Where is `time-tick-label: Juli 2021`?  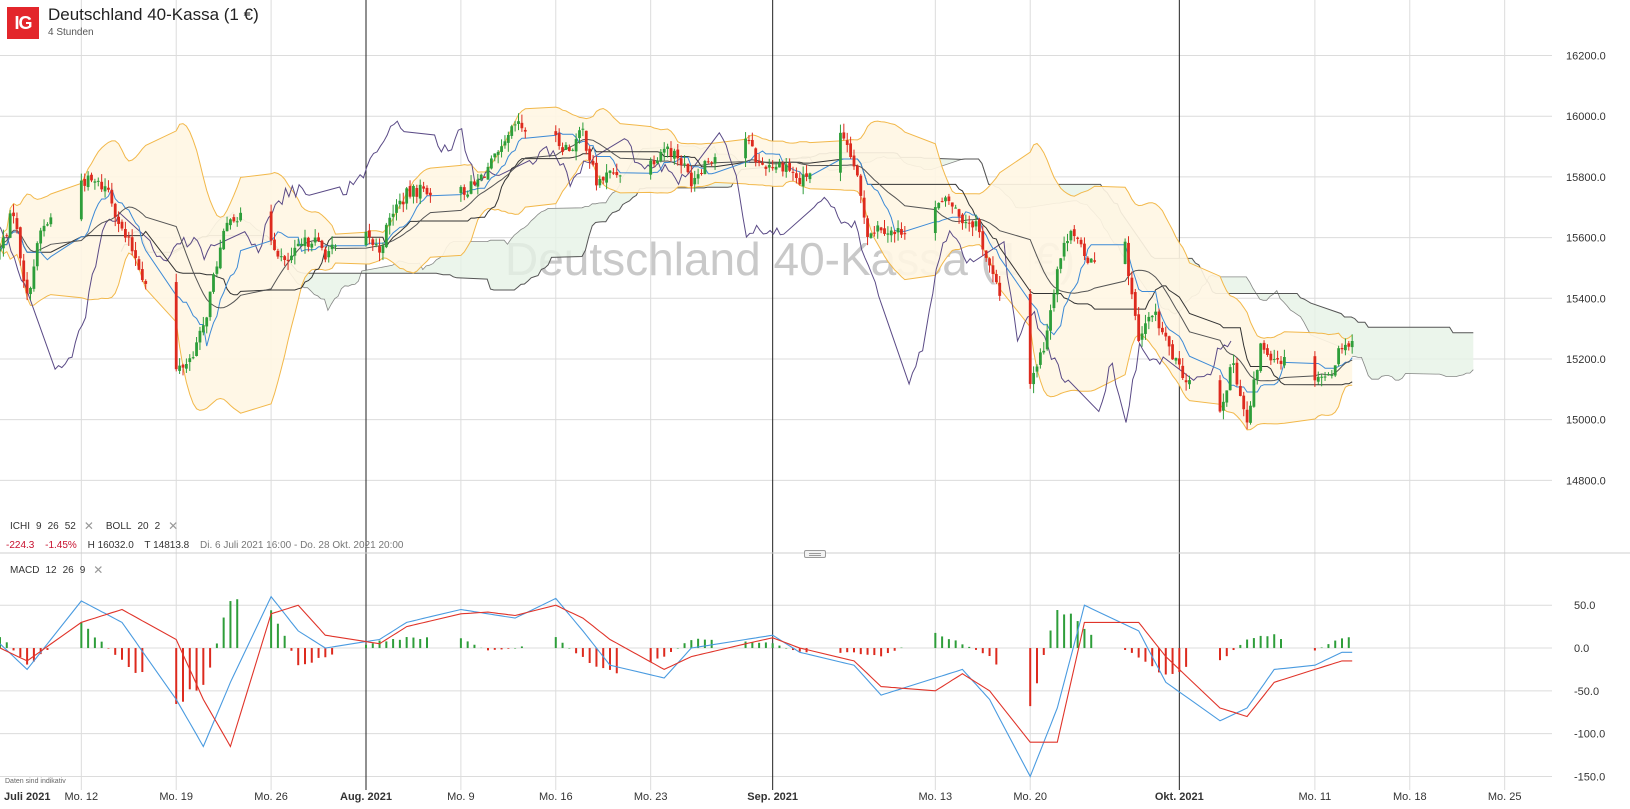
time-tick-label: Juli 2021 is located at coordinates (27, 797).